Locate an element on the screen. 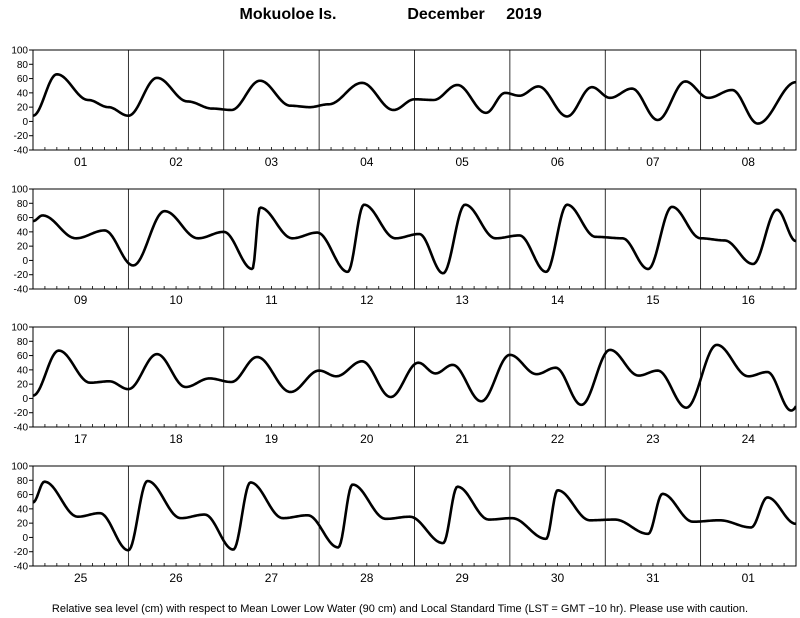 Image resolution: width=800 pixels, height=618 pixels. day-label-10: 10 is located at coordinates (176, 300).